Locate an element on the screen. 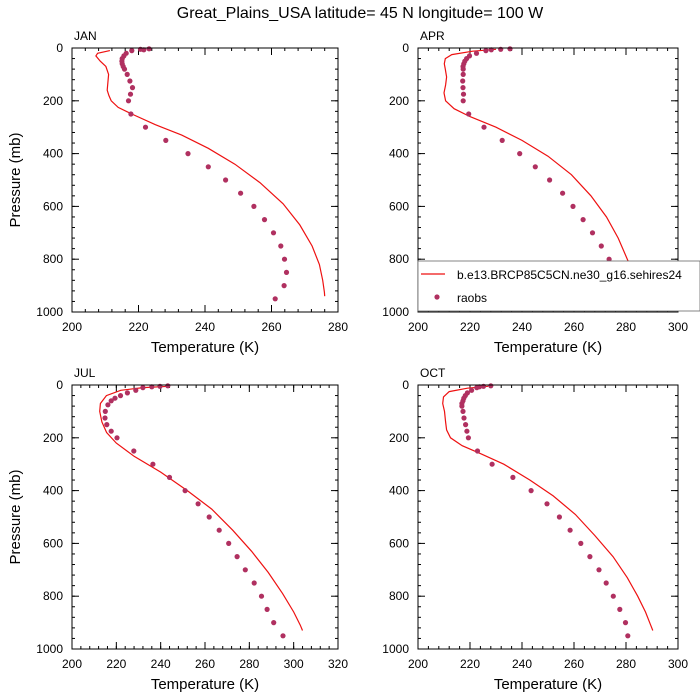 The height and width of the screenshot is (700, 700). legend-box is located at coordinates (558, 286).